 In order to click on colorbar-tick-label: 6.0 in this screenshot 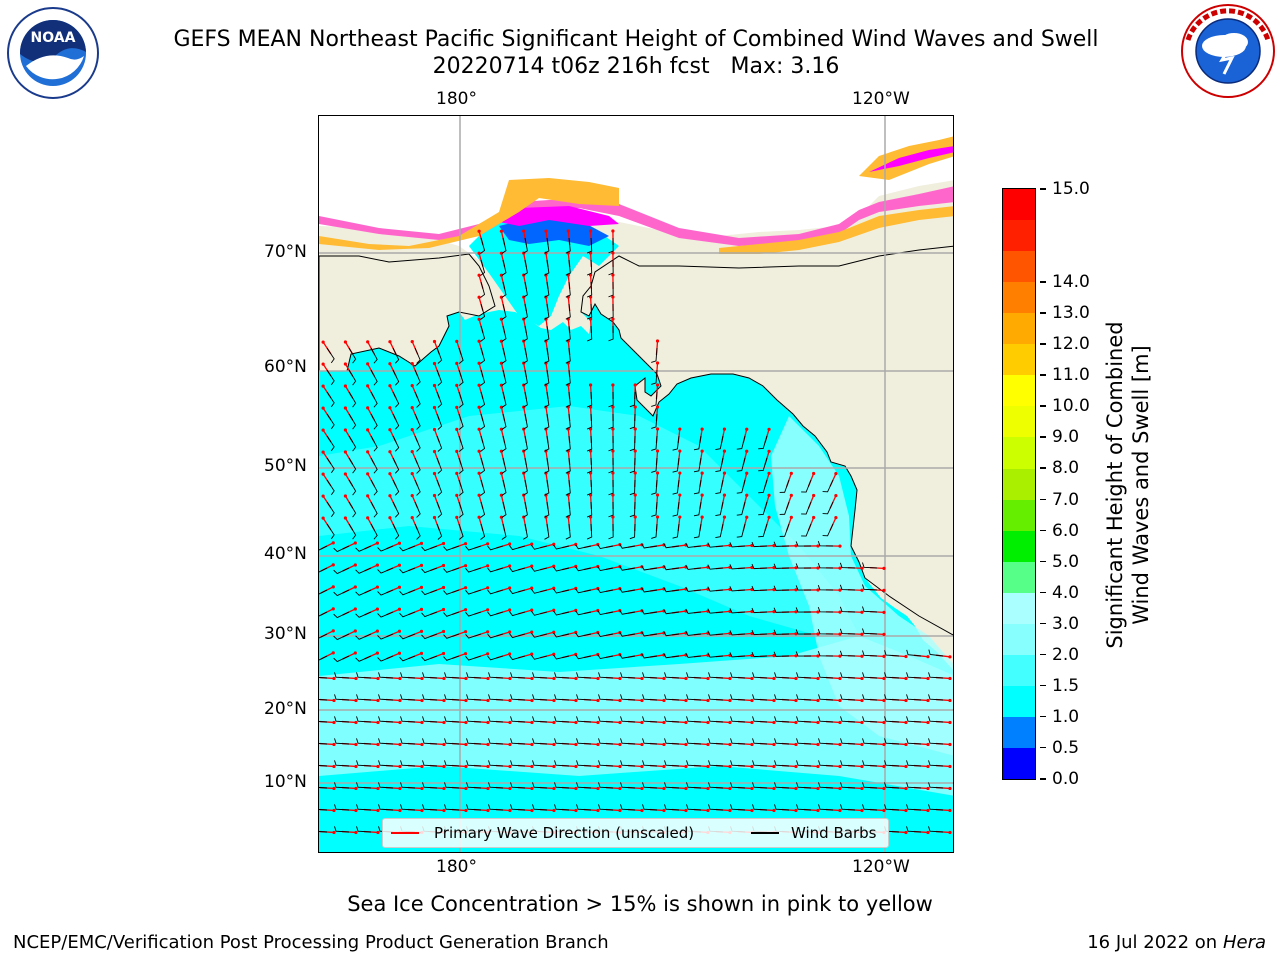, I will do `click(1059, 530)`.